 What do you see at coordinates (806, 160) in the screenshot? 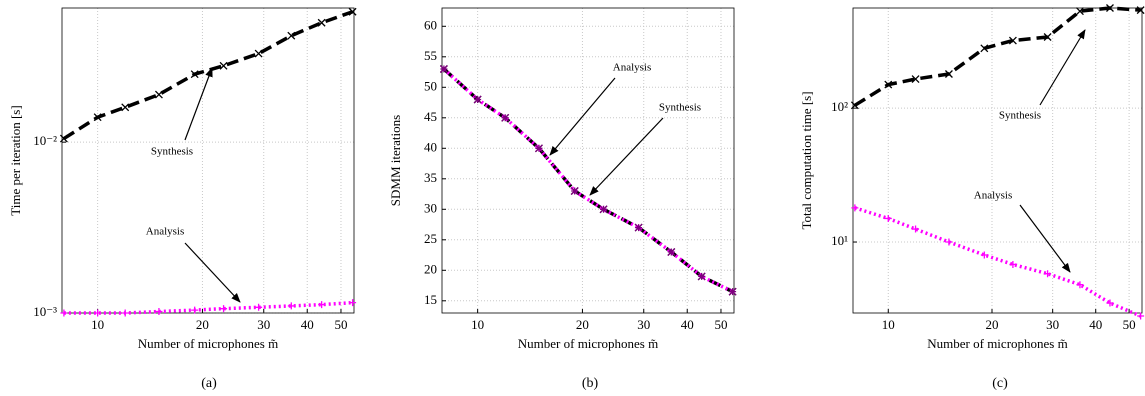
I see `y-axis-label: Total computation time [s]` at bounding box center [806, 160].